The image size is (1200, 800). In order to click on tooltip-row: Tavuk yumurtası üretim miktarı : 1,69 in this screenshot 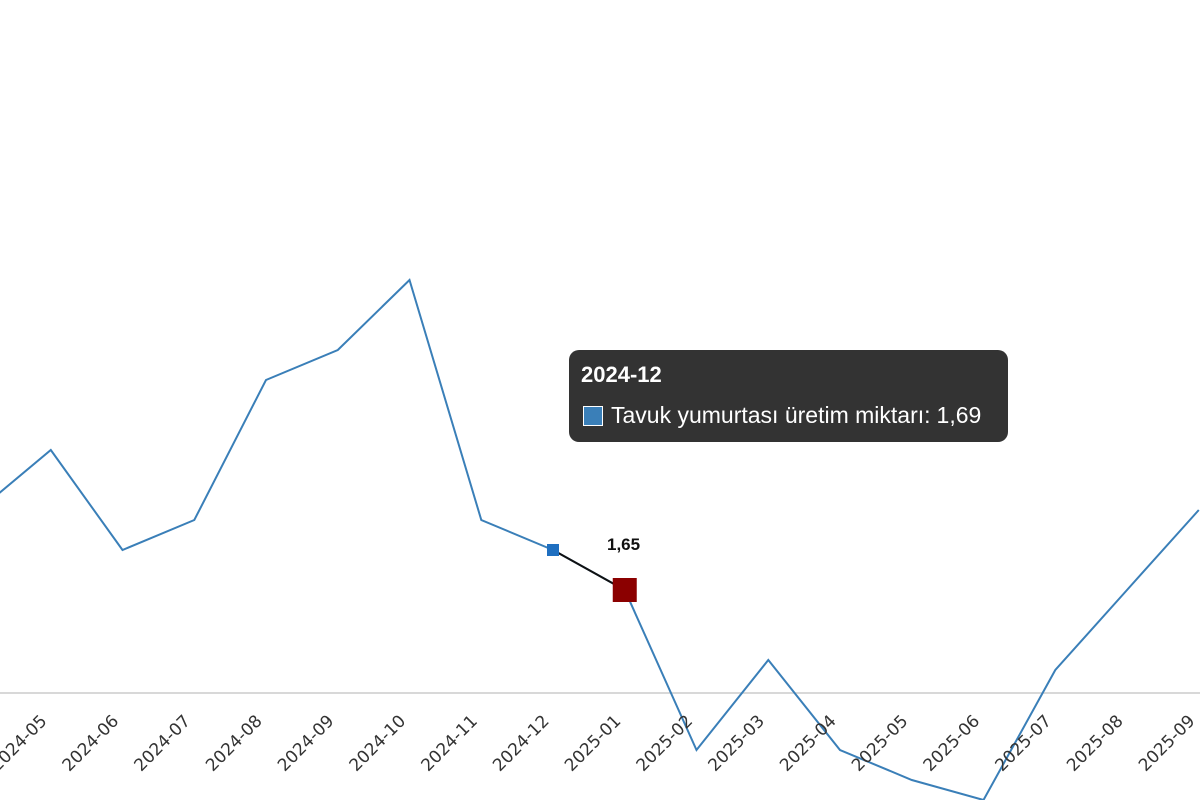, I will do `click(782, 415)`.